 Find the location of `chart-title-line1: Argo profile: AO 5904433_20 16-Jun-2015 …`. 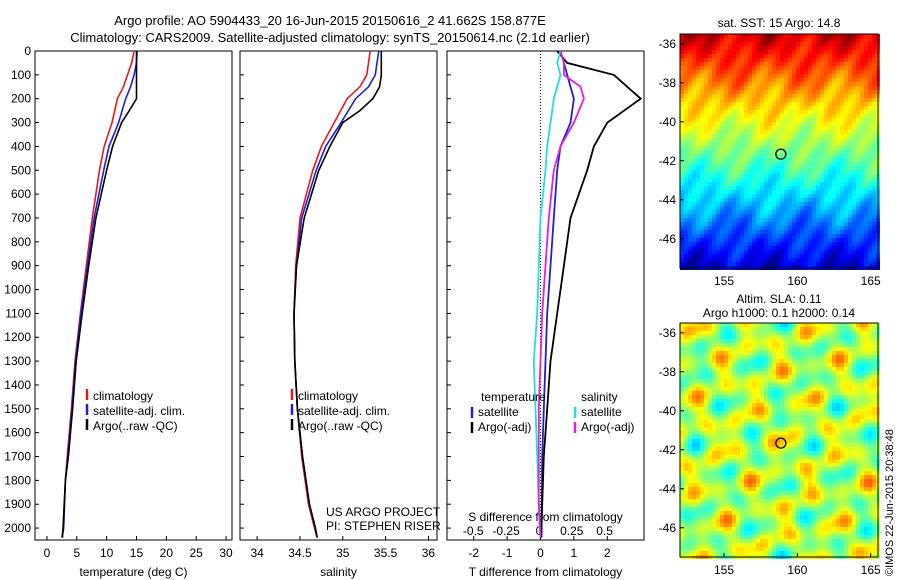

chart-title-line1: Argo profile: AO 5904433_20 16-Jun-2015 … is located at coordinates (330, 20).